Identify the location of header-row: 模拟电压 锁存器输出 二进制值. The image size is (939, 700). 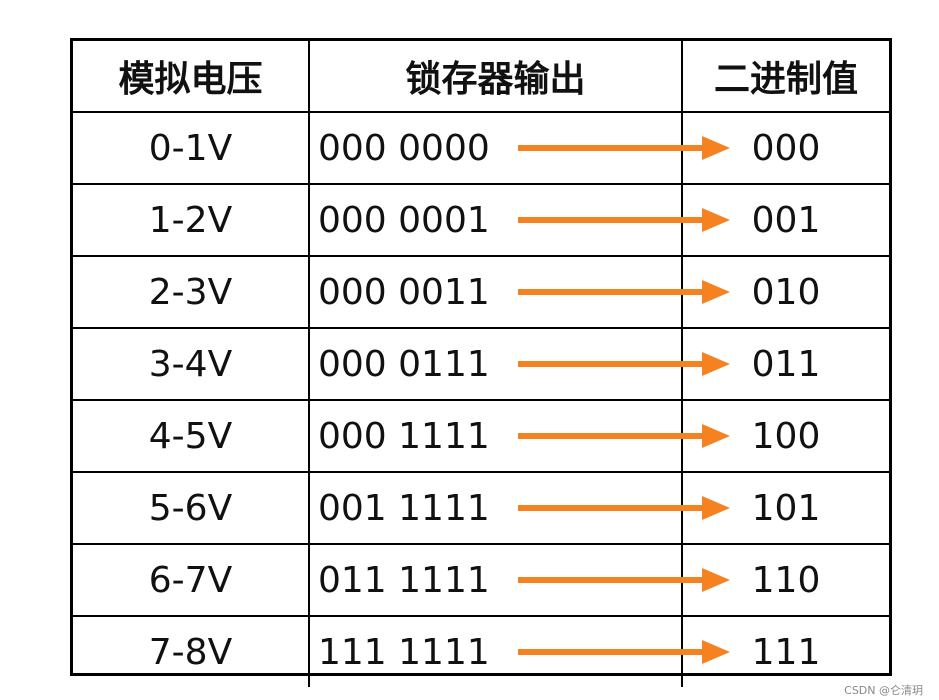
(481, 77).